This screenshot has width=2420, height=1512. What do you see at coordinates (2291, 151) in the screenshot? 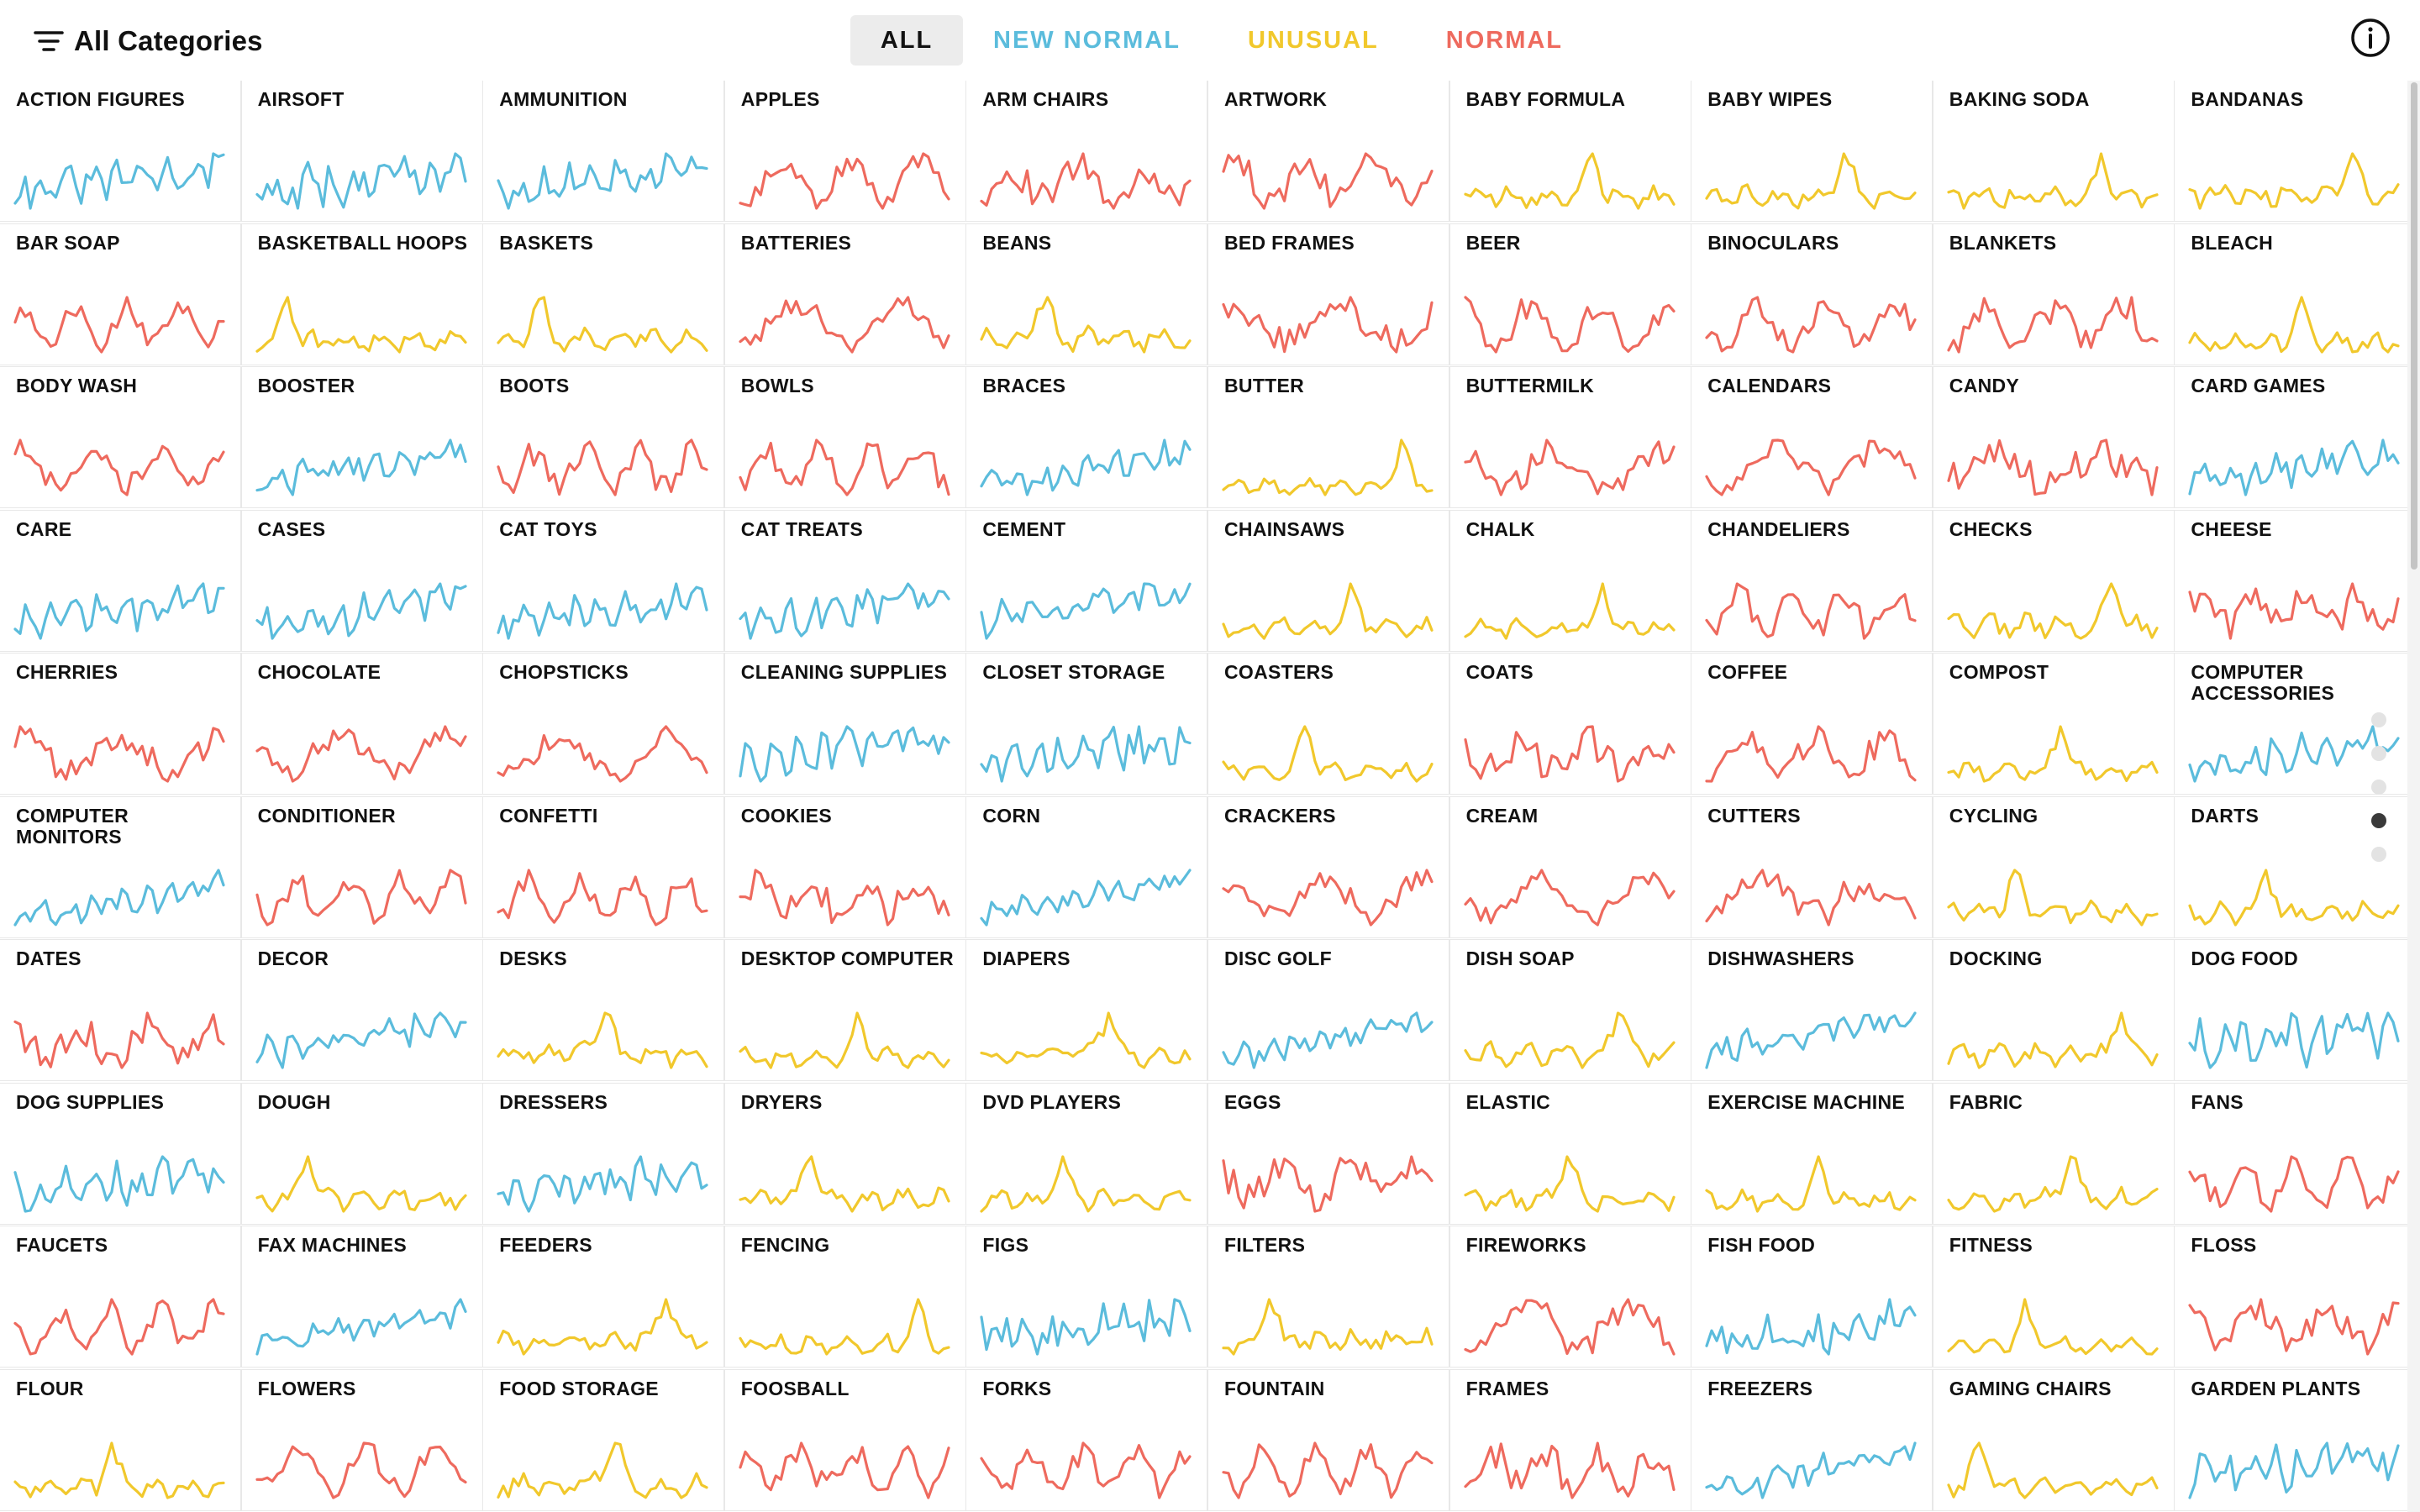
I see `category-card-bandanas: Bandanas` at bounding box center [2291, 151].